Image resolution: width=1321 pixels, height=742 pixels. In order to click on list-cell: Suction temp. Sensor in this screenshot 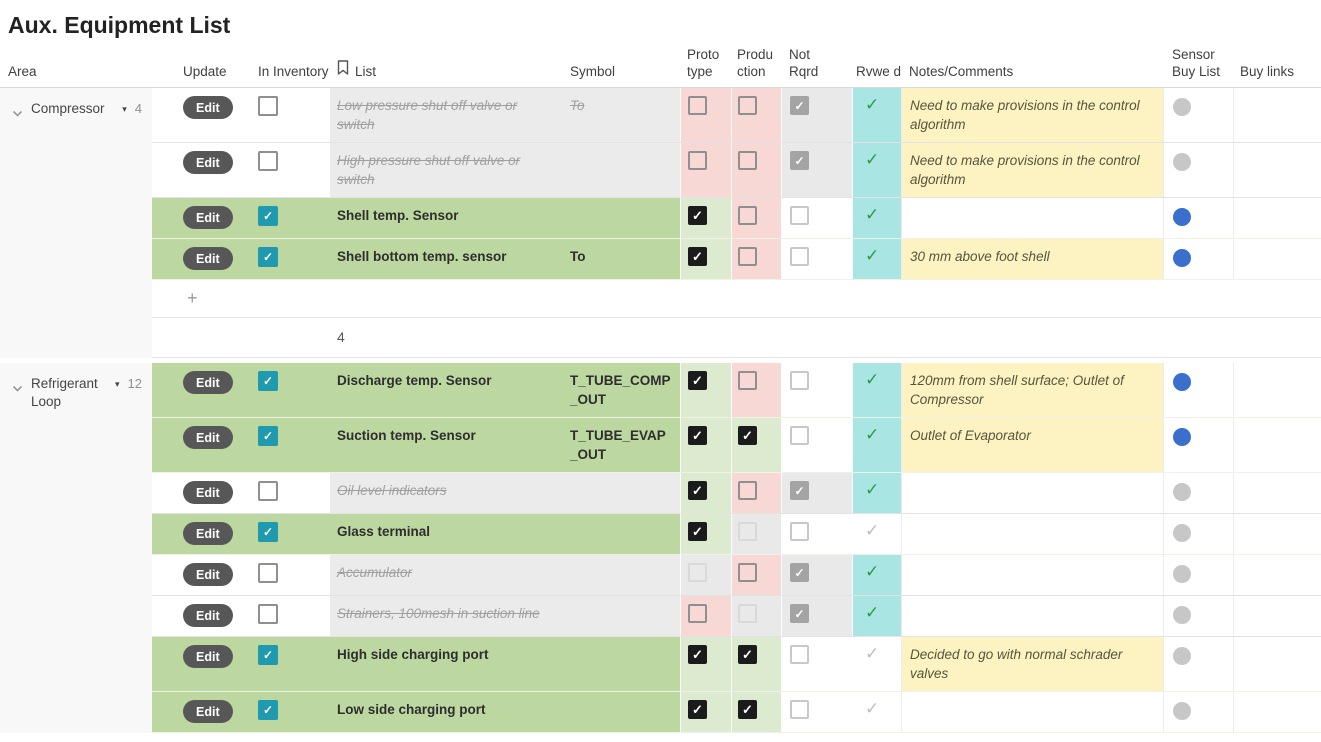, I will do `click(448, 445)`.